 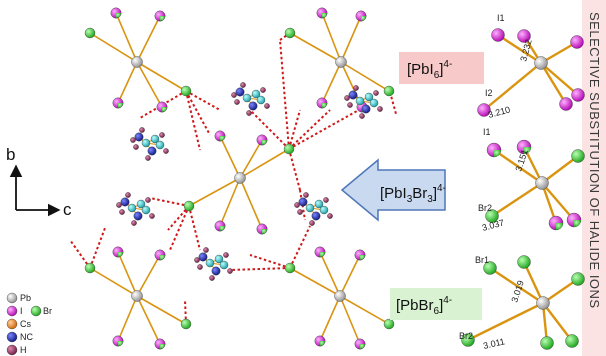 I want to click on side-title: SELECTIVE SUBSTITUTION OF HALIDE IONS, so click(x=594, y=178).